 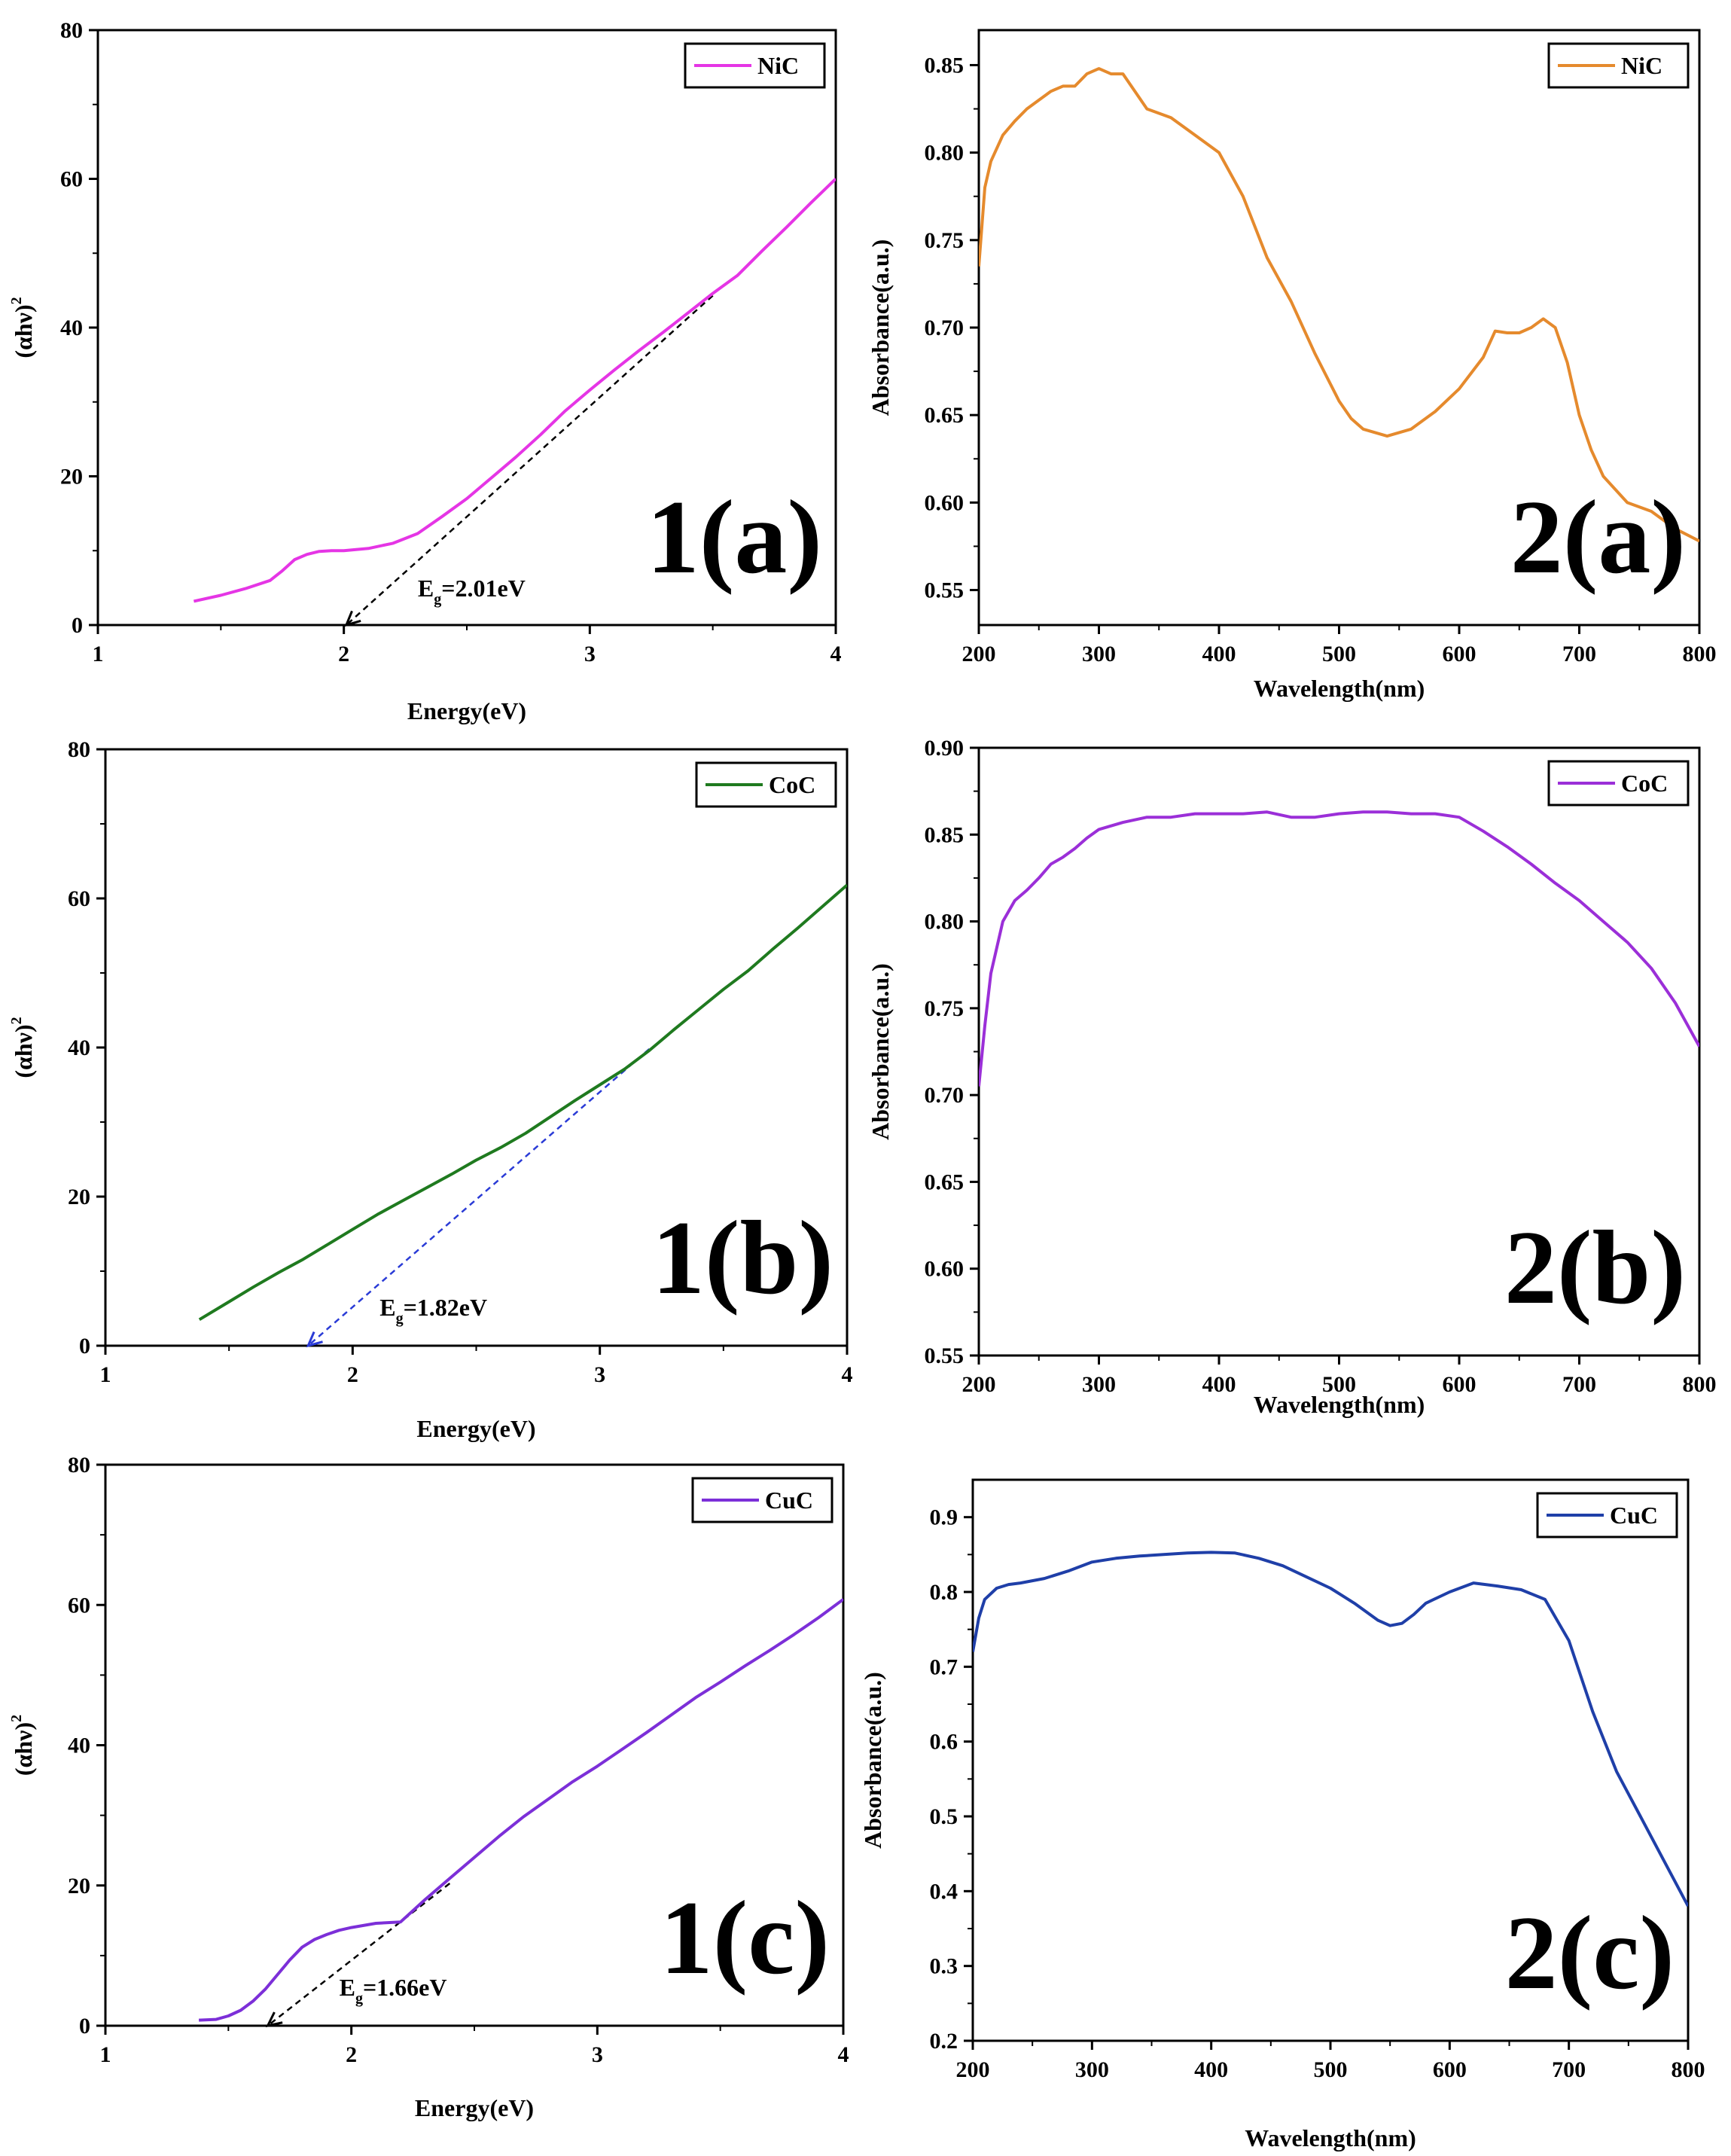 What do you see at coordinates (590, 654) in the screenshot?
I see `x-tick-label-1a: 3` at bounding box center [590, 654].